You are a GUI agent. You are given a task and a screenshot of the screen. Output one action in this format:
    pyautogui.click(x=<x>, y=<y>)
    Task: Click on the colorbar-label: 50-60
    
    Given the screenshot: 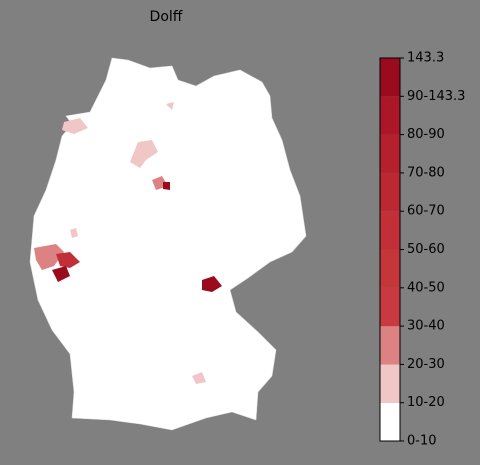 What is the action you would take?
    pyautogui.click(x=426, y=249)
    